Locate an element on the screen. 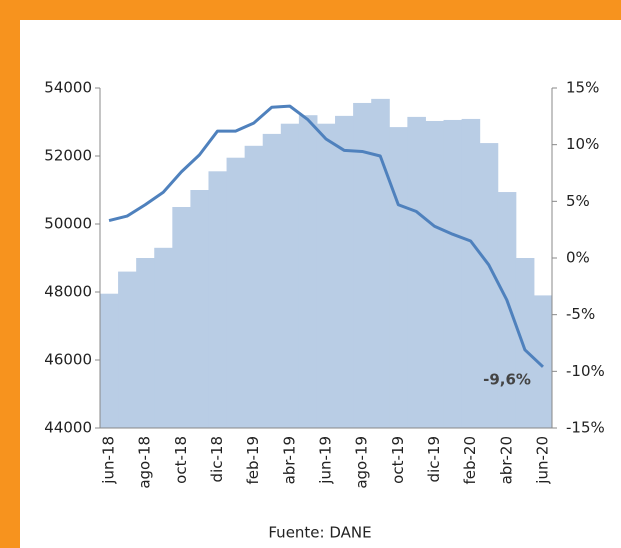 Image resolution: width=621 pixels, height=548 pixels. x-tick-label: jun-18 is located at coordinates (109, 460).